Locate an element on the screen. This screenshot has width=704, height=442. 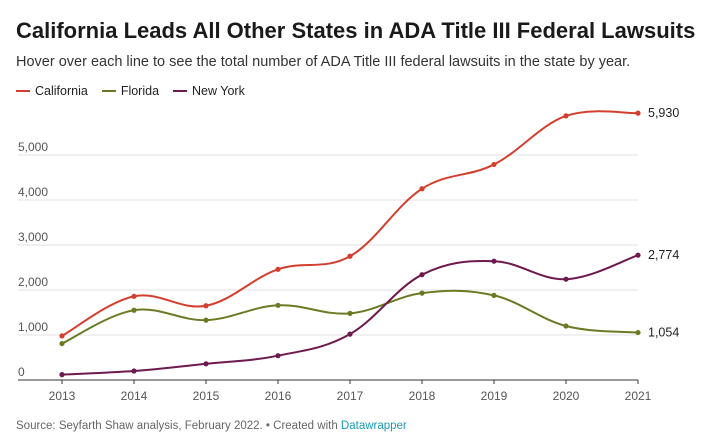
y-tick-label: 0 is located at coordinates (21, 372).